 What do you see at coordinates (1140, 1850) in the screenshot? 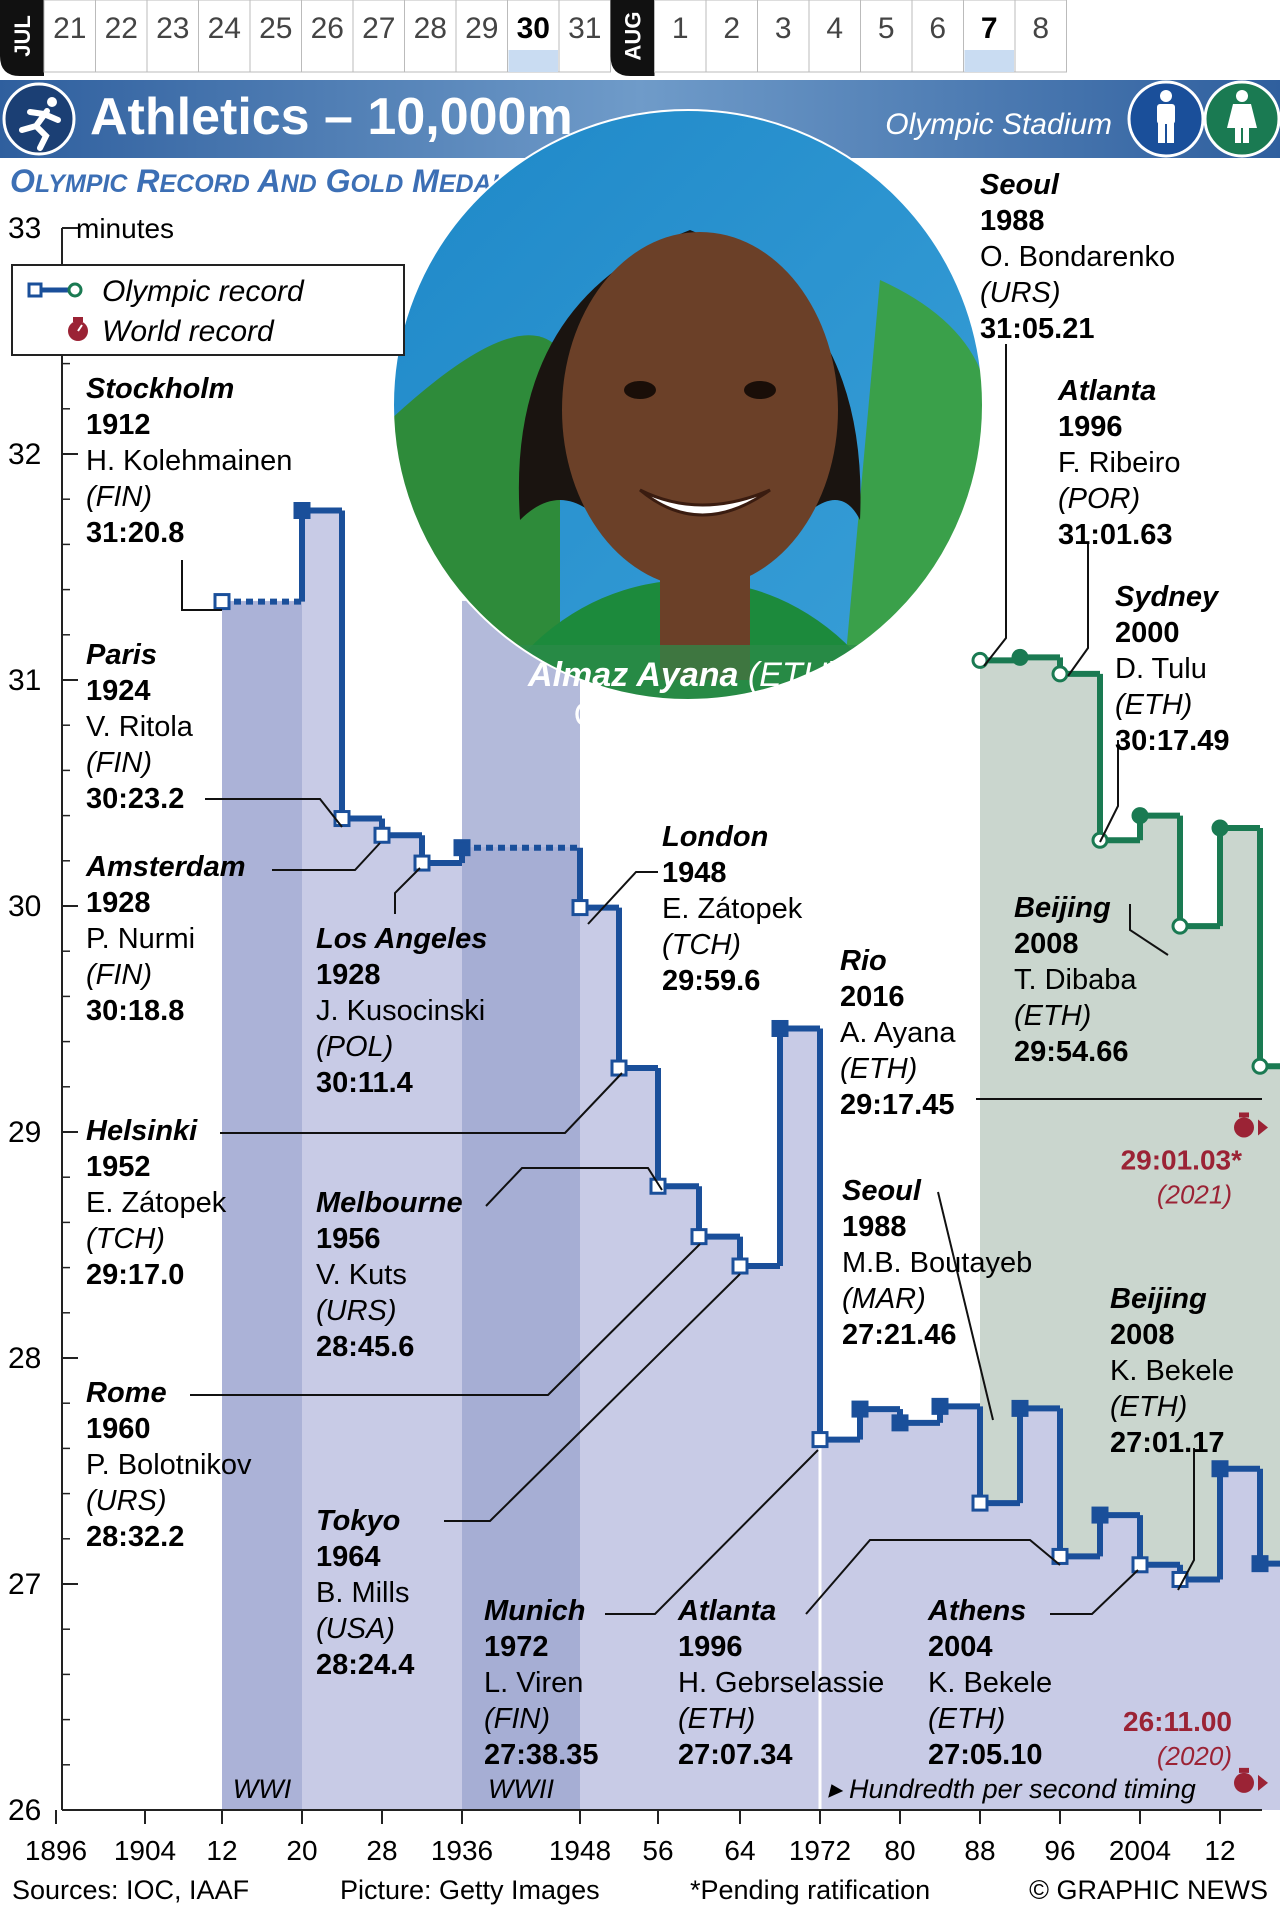
I see `x-tick-label: 2004` at bounding box center [1140, 1850].